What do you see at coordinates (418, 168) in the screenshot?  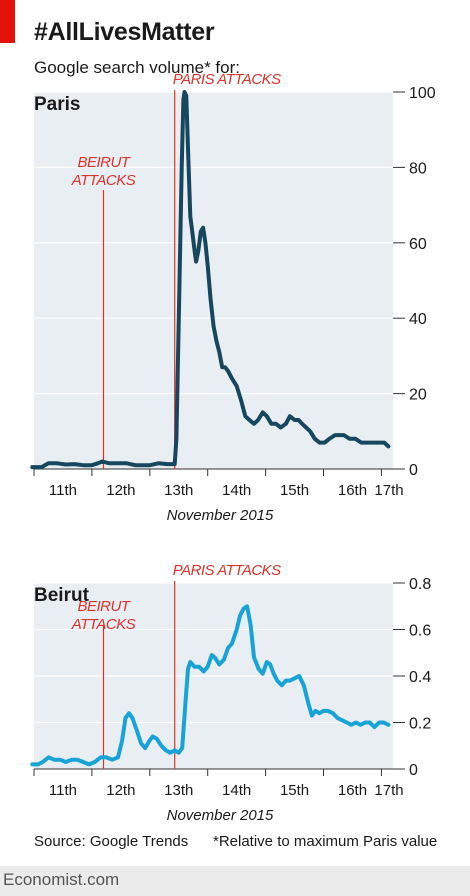 I see `paris-y-tick-label: 80` at bounding box center [418, 168].